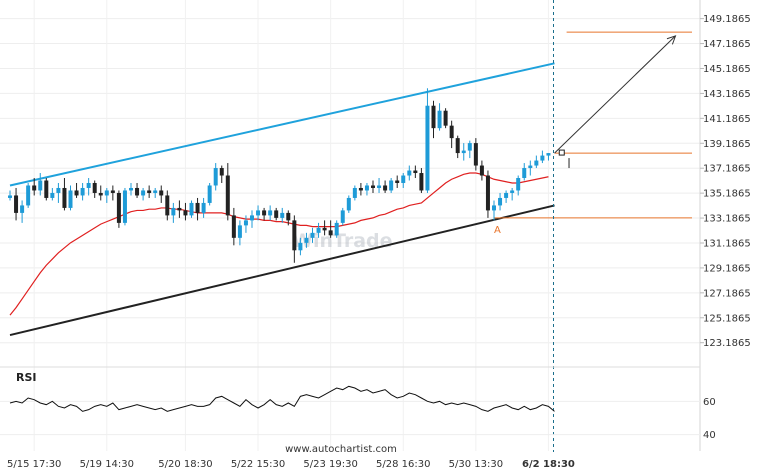  I want to click on y-tick-label: 149.1865, so click(727, 19).